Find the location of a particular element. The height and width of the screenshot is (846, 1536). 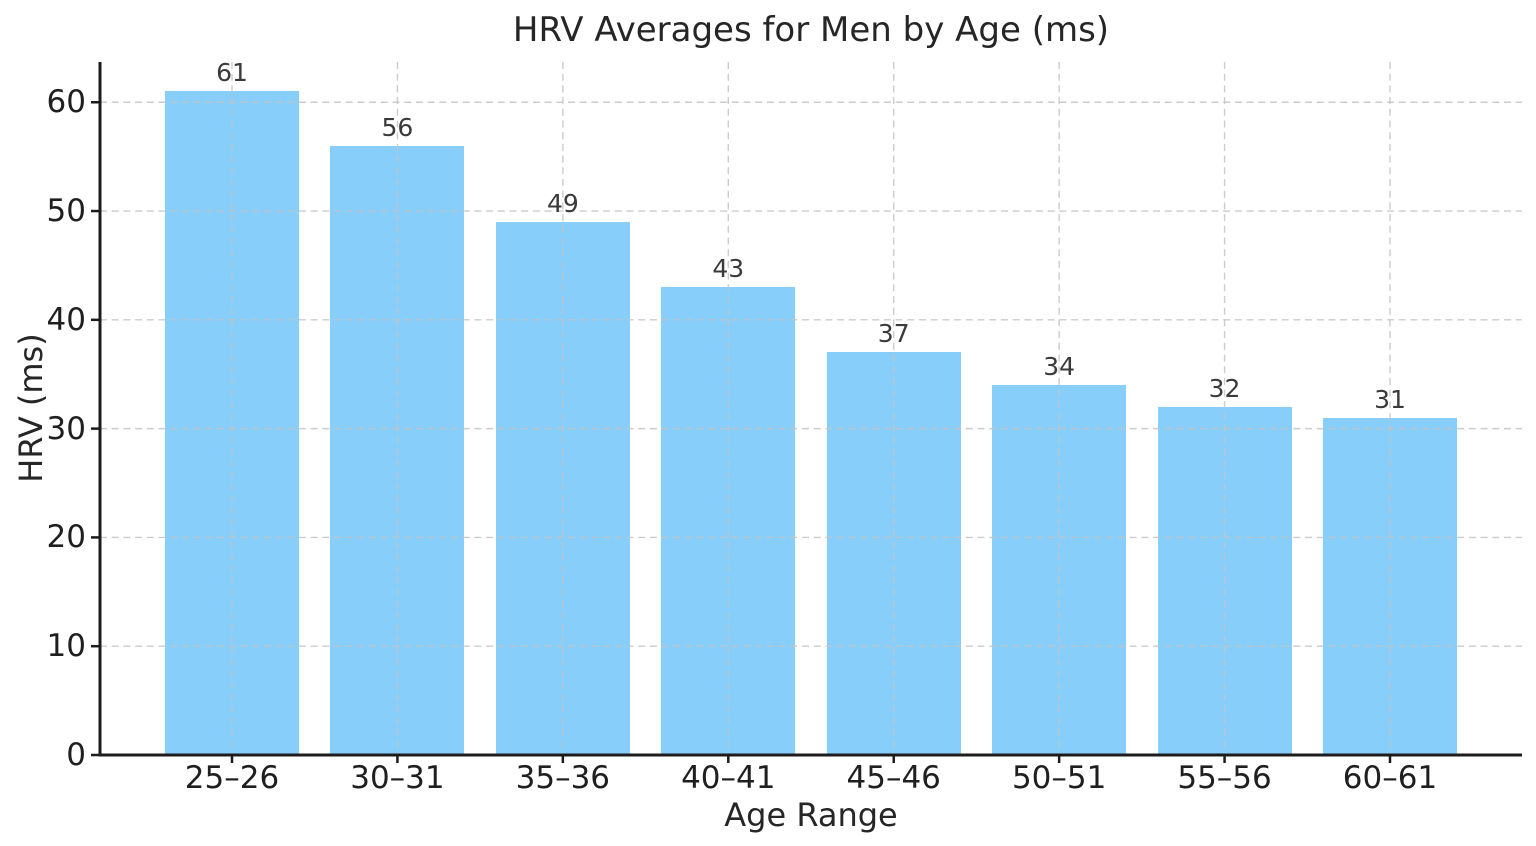

bar-value-label: 34 is located at coordinates (1059, 367).